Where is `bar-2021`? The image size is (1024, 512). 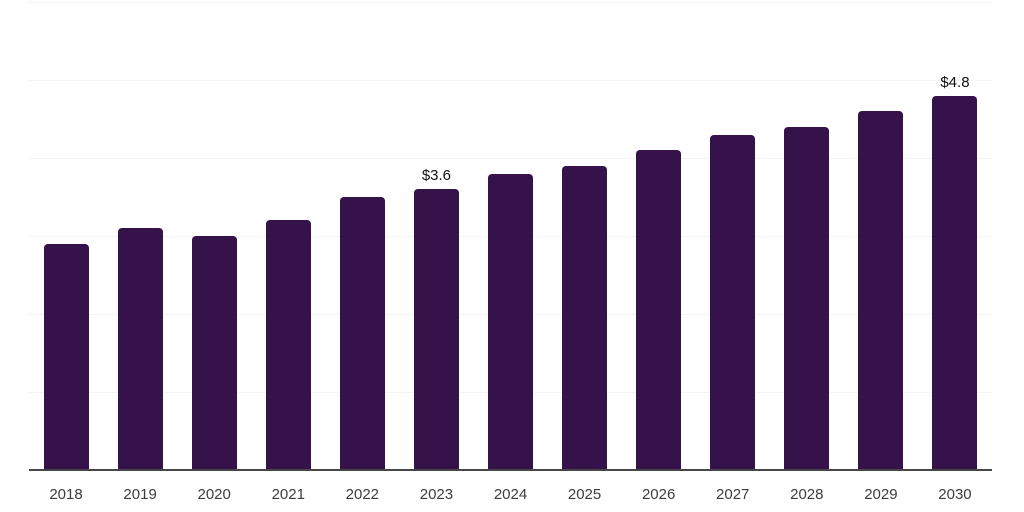
bar-2021 is located at coordinates (288, 345).